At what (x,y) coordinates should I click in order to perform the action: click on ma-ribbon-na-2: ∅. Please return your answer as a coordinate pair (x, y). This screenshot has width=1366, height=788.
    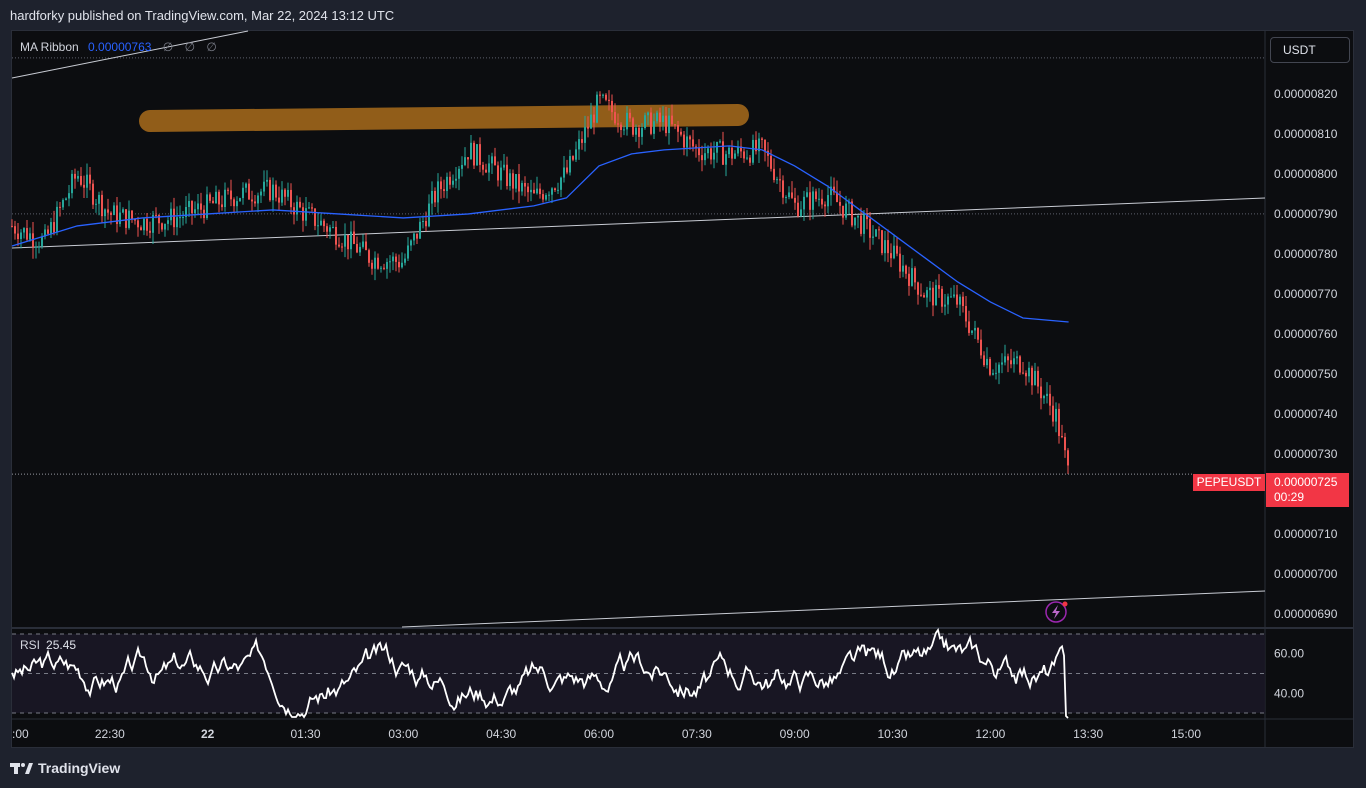
    Looking at the image, I should click on (190, 47).